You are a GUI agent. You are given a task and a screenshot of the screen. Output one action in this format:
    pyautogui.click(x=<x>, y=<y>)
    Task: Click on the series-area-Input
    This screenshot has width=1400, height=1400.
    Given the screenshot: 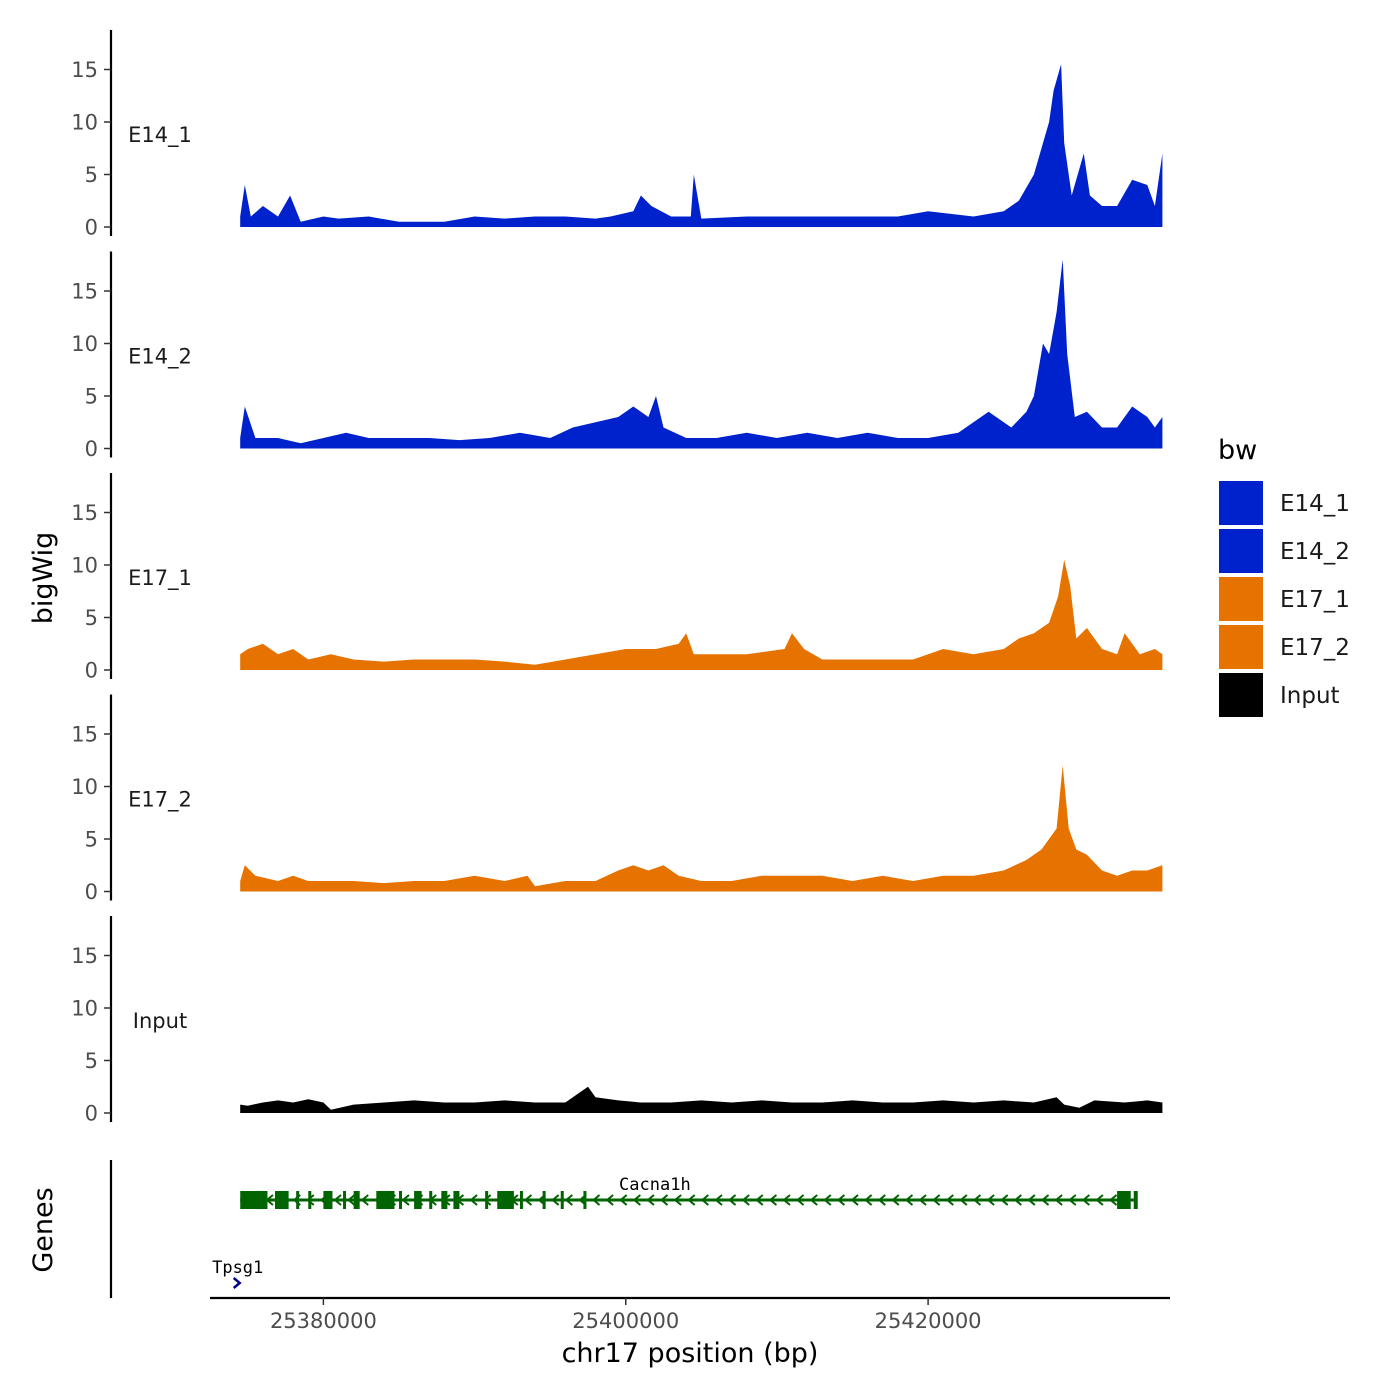 What is the action you would take?
    pyautogui.click(x=701, y=1099)
    